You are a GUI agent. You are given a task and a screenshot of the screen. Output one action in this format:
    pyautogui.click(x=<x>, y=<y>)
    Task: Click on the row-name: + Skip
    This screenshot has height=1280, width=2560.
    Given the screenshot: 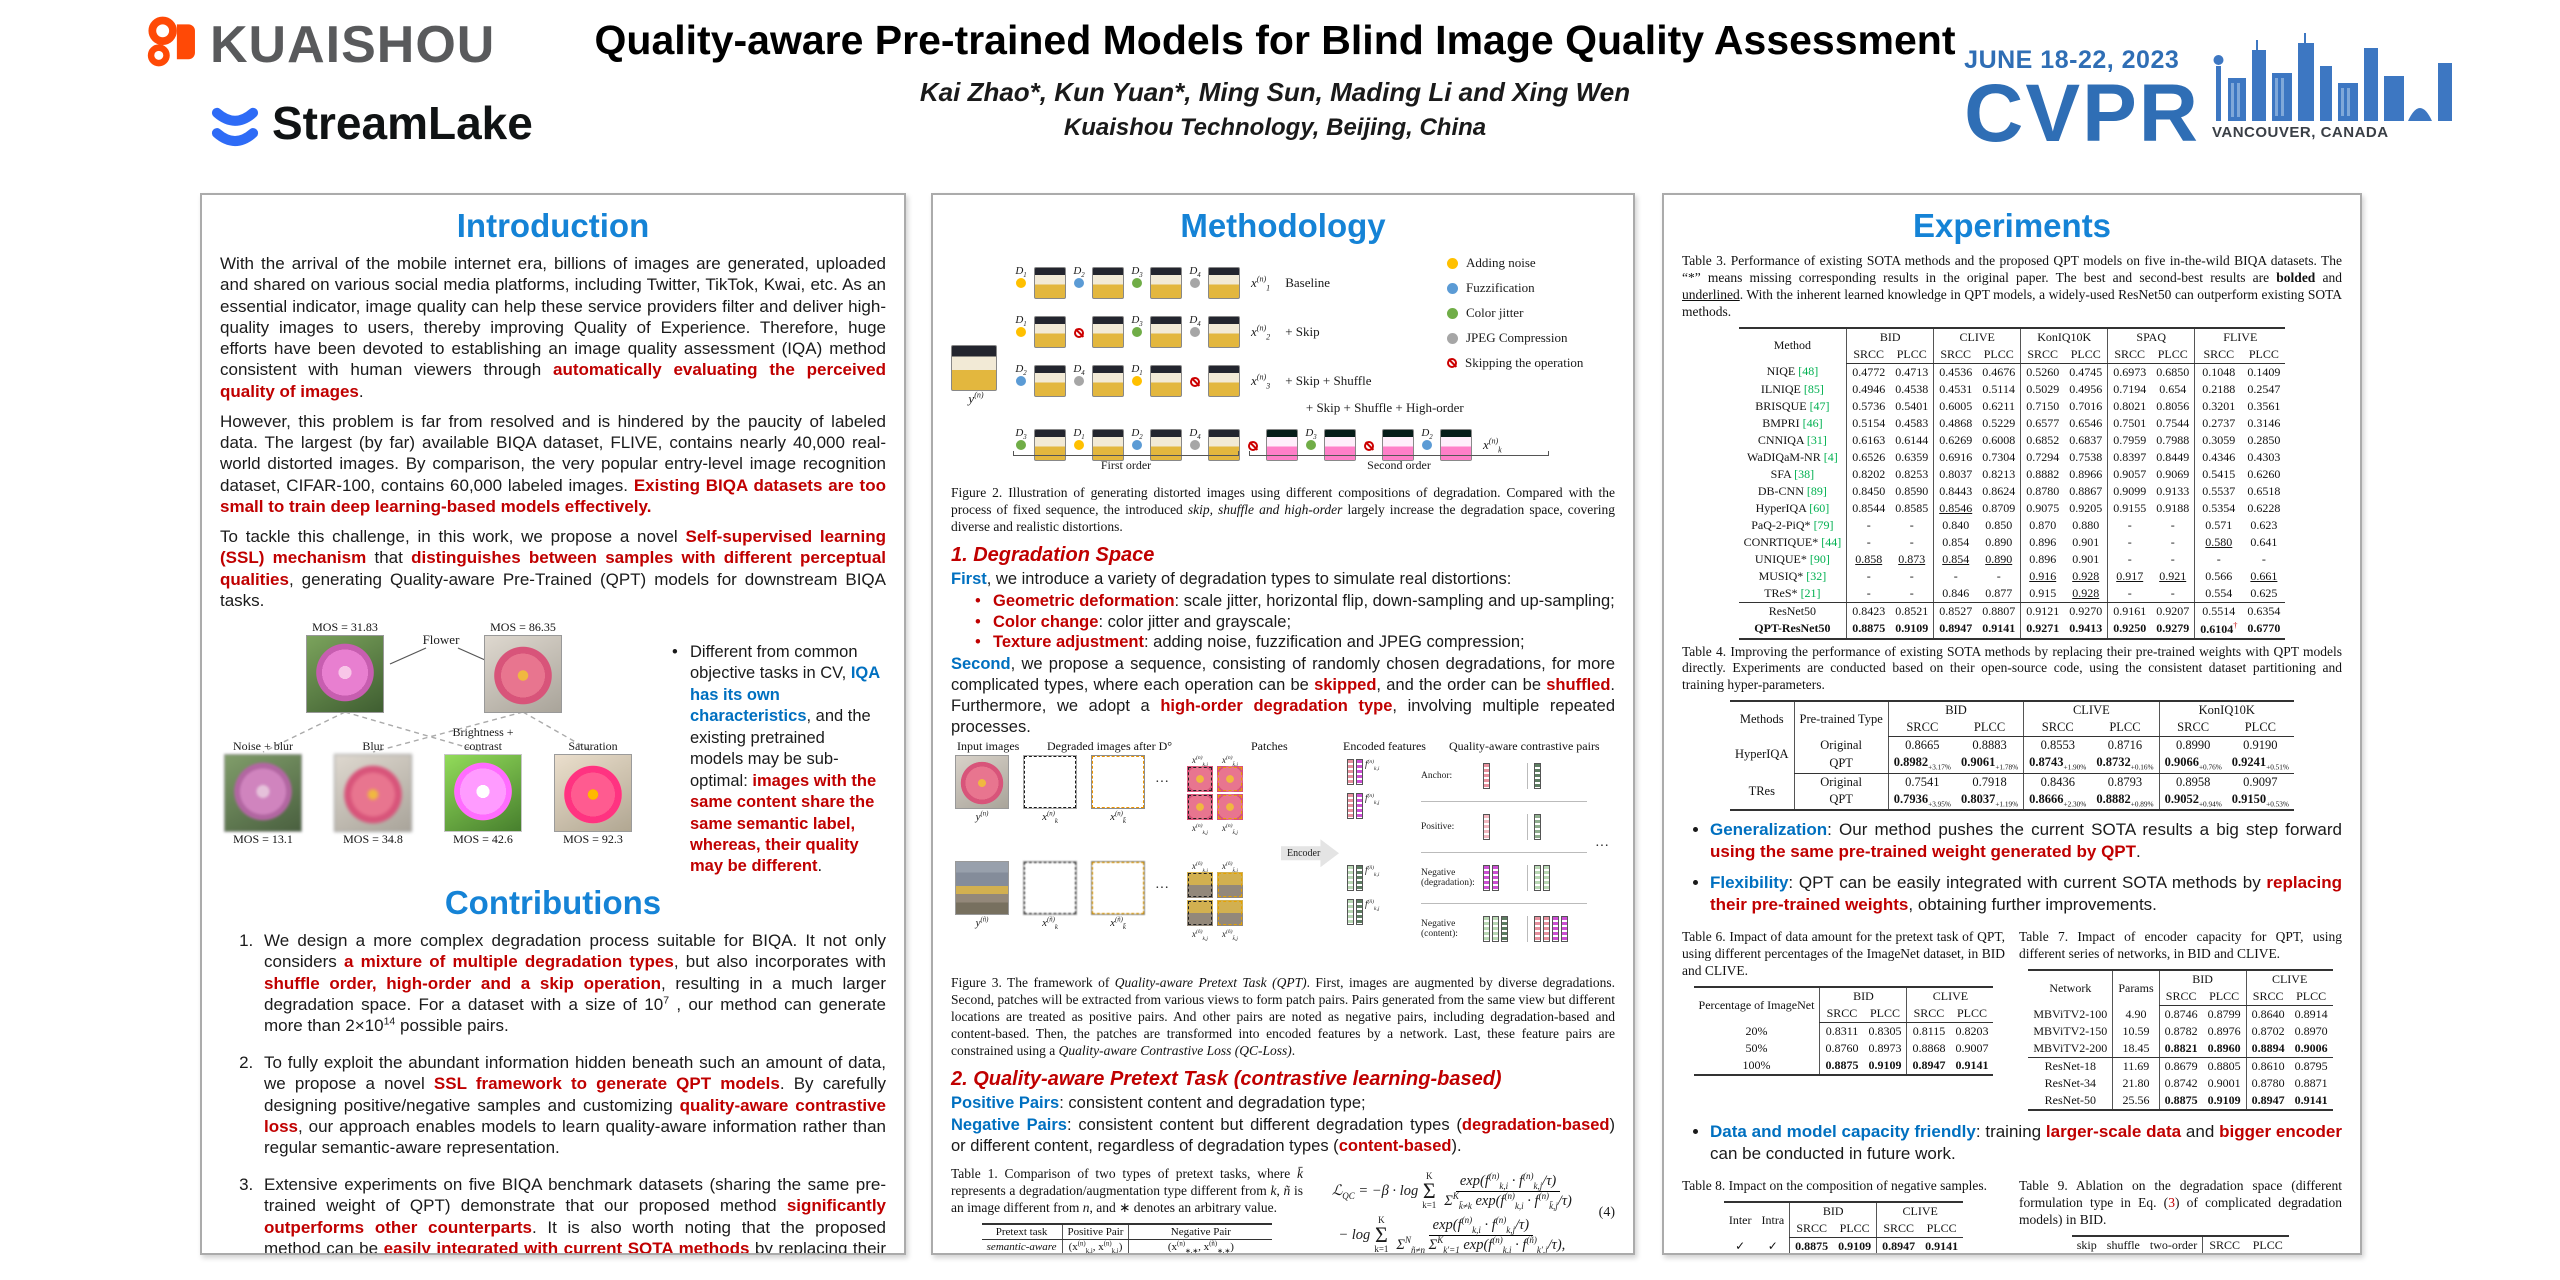 What is the action you would take?
    pyautogui.click(x=1302, y=331)
    